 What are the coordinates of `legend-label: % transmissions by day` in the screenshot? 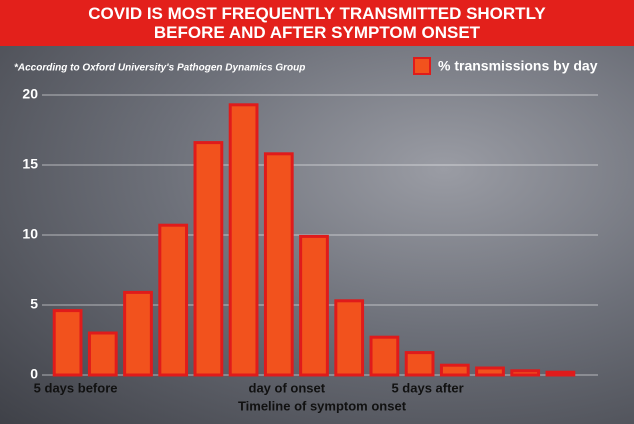 It's located at (518, 66).